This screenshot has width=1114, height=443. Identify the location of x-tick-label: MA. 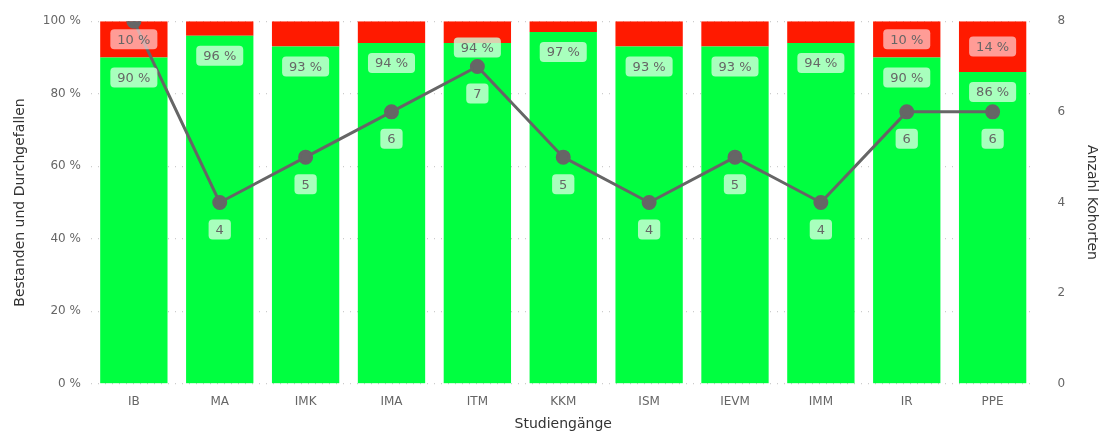
(220, 401).